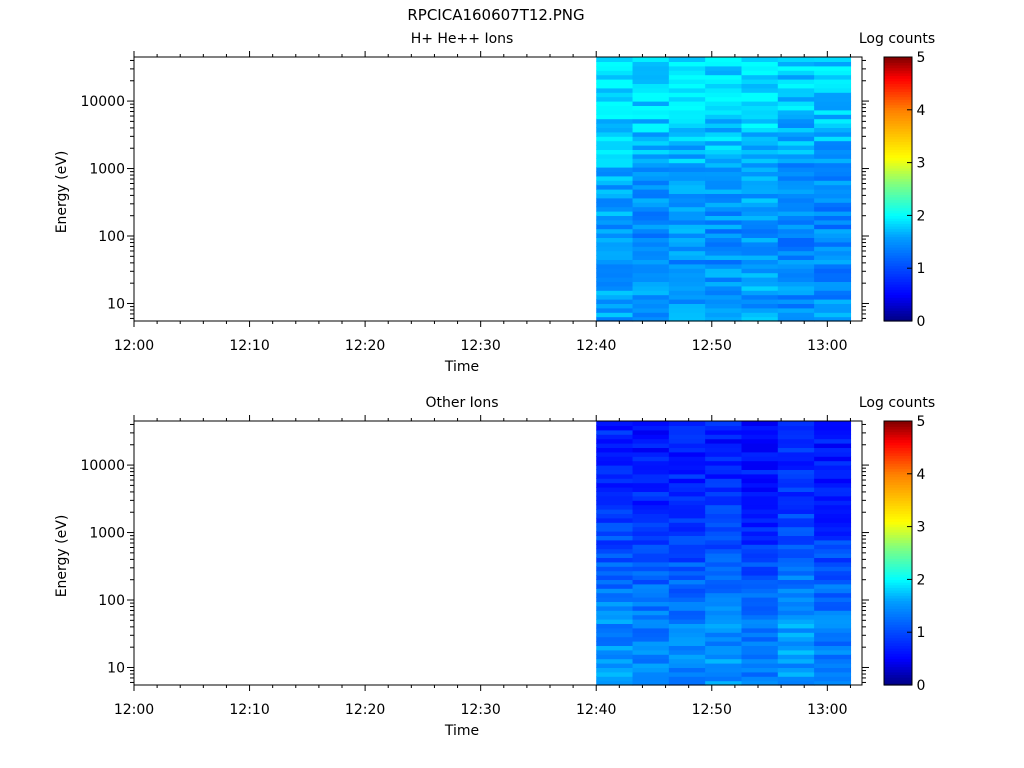 The width and height of the screenshot is (1024, 768). I want to click on y-axis-label: Energy (eV), so click(62, 556).